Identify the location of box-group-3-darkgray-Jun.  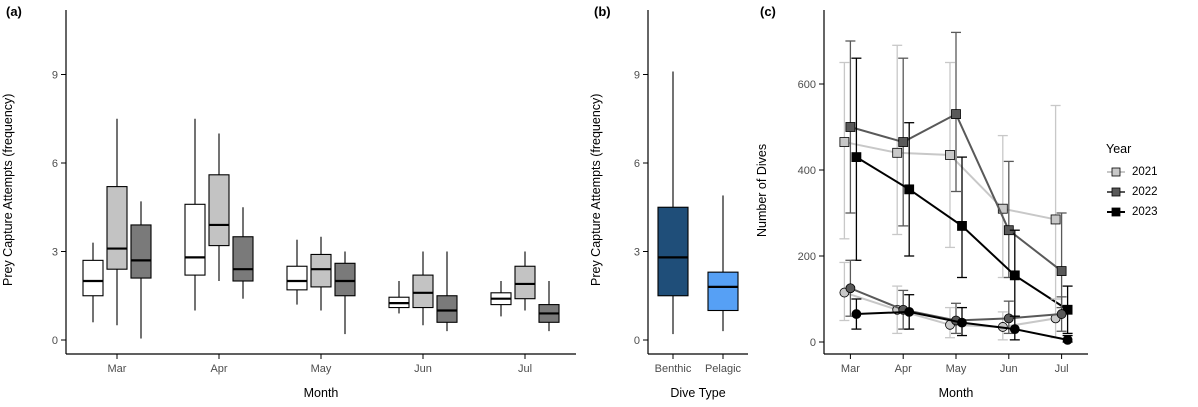
(447, 291).